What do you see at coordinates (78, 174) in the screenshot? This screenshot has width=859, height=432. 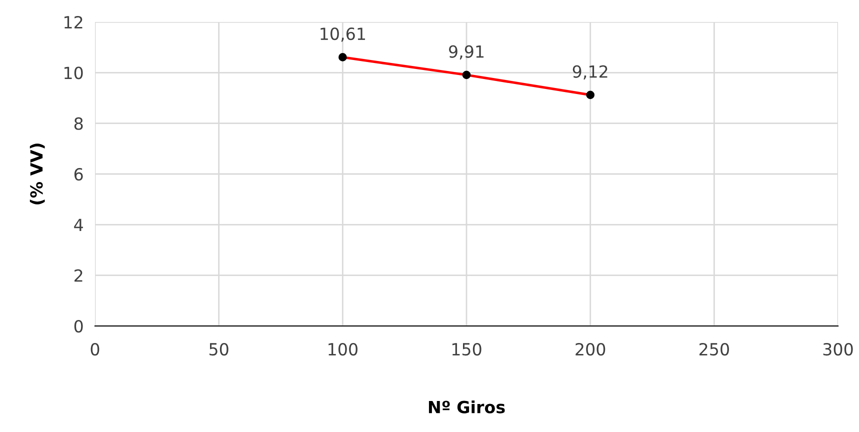 I see `y-tick-label: 6` at bounding box center [78, 174].